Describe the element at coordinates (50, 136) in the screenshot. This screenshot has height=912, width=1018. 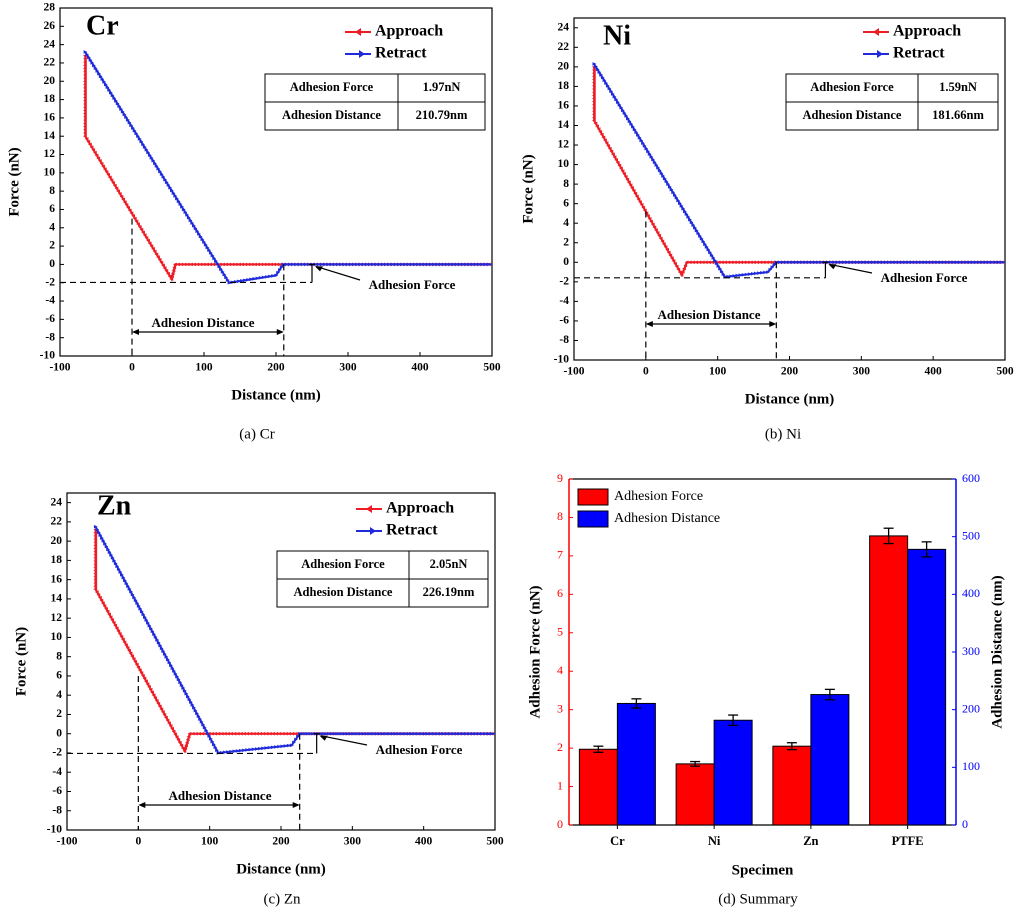
I see `y-tick-label: 14` at that location.